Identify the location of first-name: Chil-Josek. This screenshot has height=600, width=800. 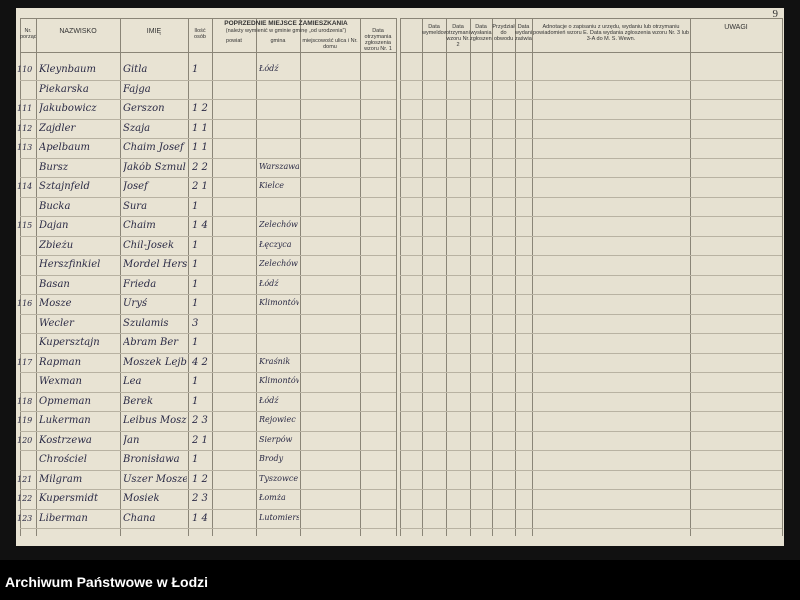
(149, 245).